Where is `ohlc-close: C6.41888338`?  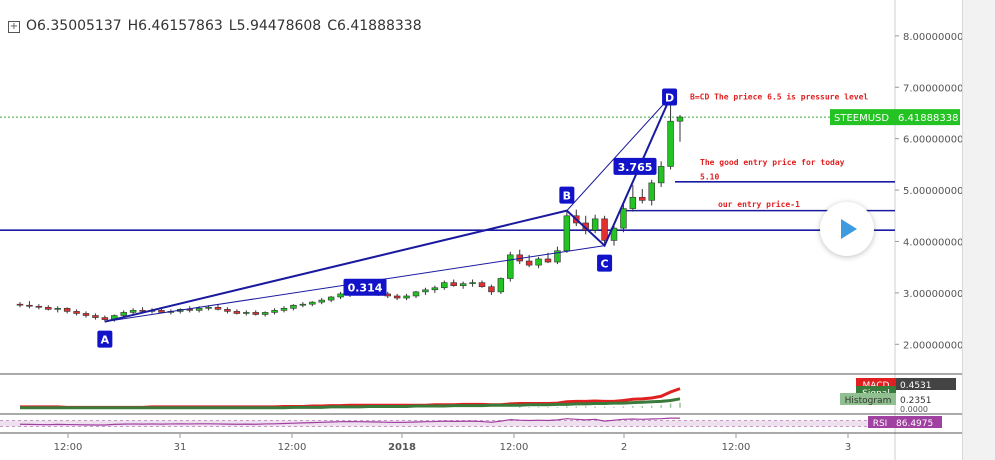
ohlc-close: C6.41888338 is located at coordinates (374, 26).